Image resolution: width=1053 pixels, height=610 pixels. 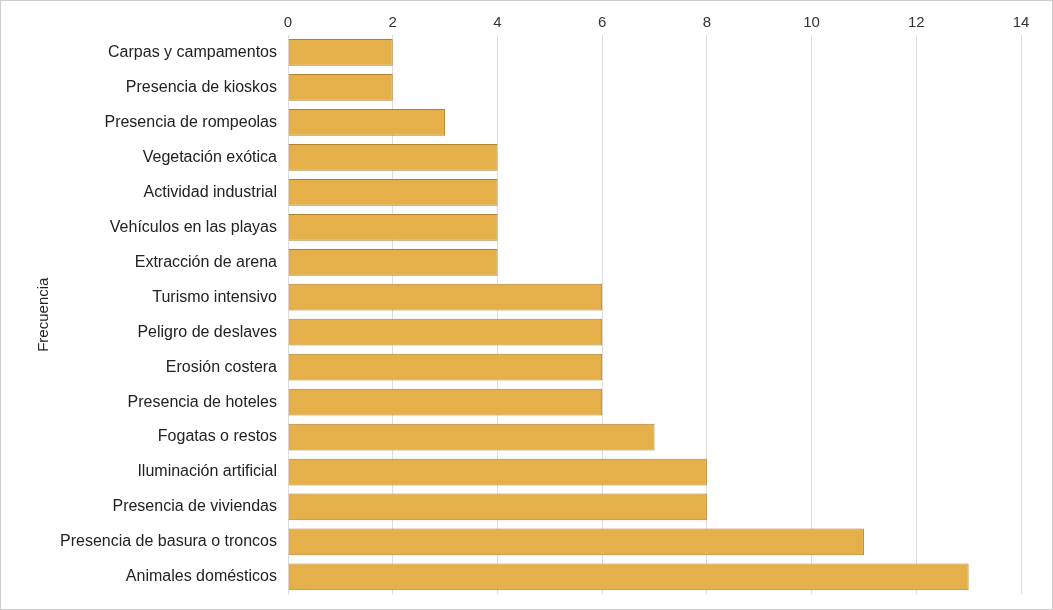 What do you see at coordinates (207, 331) in the screenshot?
I see `y-tick-label: Peligro de deslaves` at bounding box center [207, 331].